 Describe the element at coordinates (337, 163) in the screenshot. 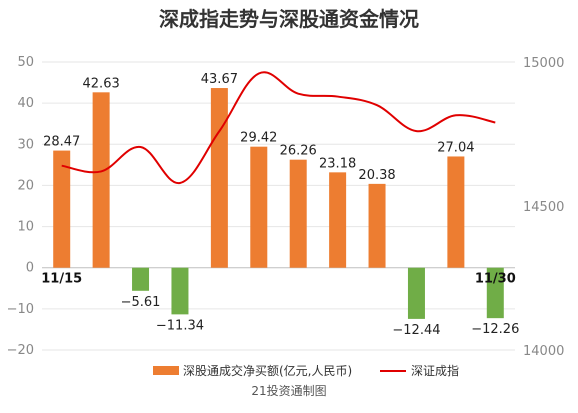

I see `bar-value-label: 23.18` at that location.